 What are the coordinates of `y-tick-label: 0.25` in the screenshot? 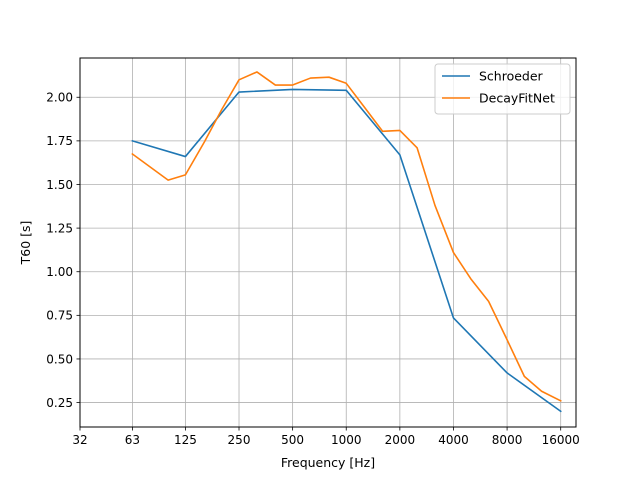 It's located at (59, 403).